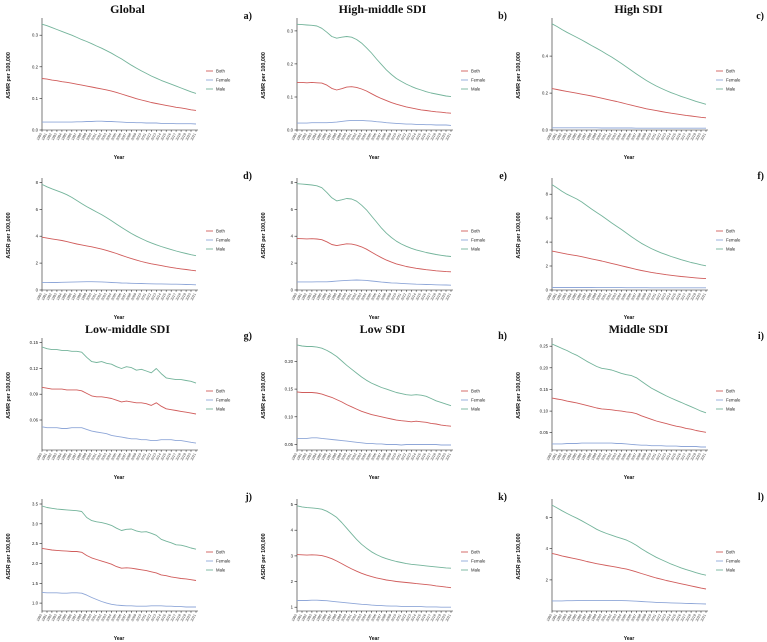  Describe the element at coordinates (289, 444) in the screenshot. I see `svg-text: 0.05` at that location.